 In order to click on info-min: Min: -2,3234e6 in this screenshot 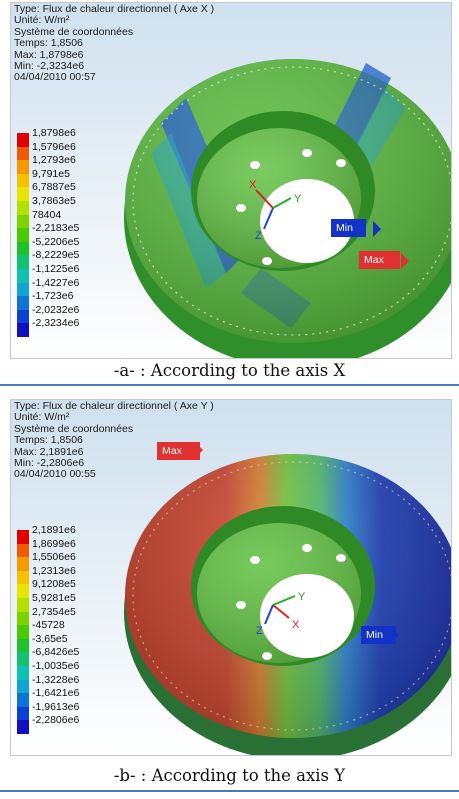, I will do `click(49, 66)`.